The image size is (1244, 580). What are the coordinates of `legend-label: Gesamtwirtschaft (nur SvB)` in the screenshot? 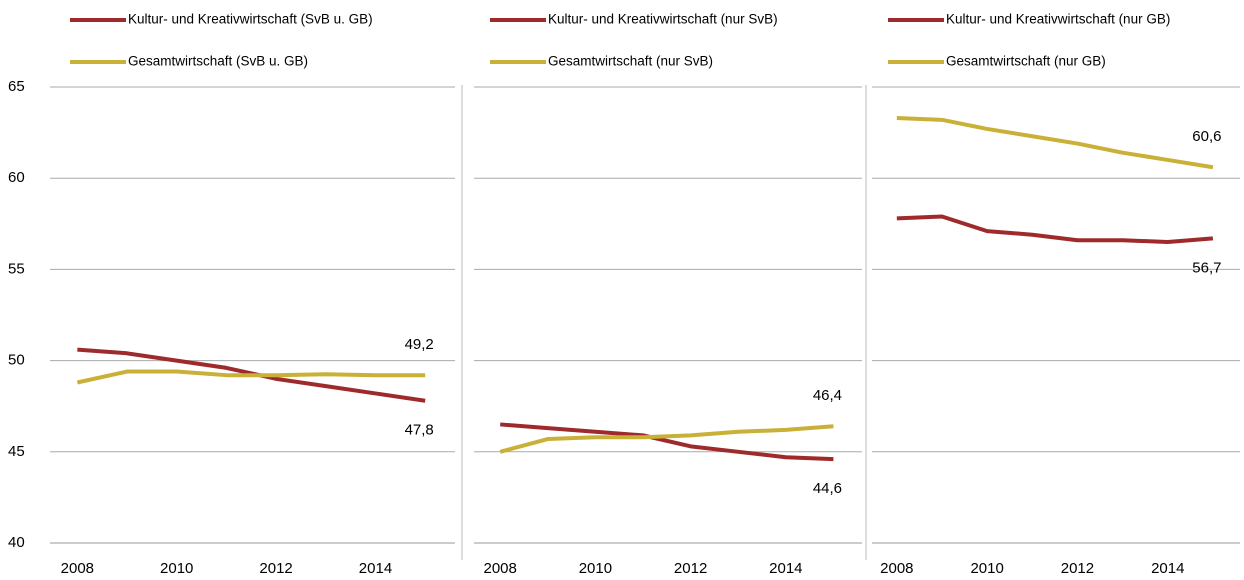 It's located at (630, 61).